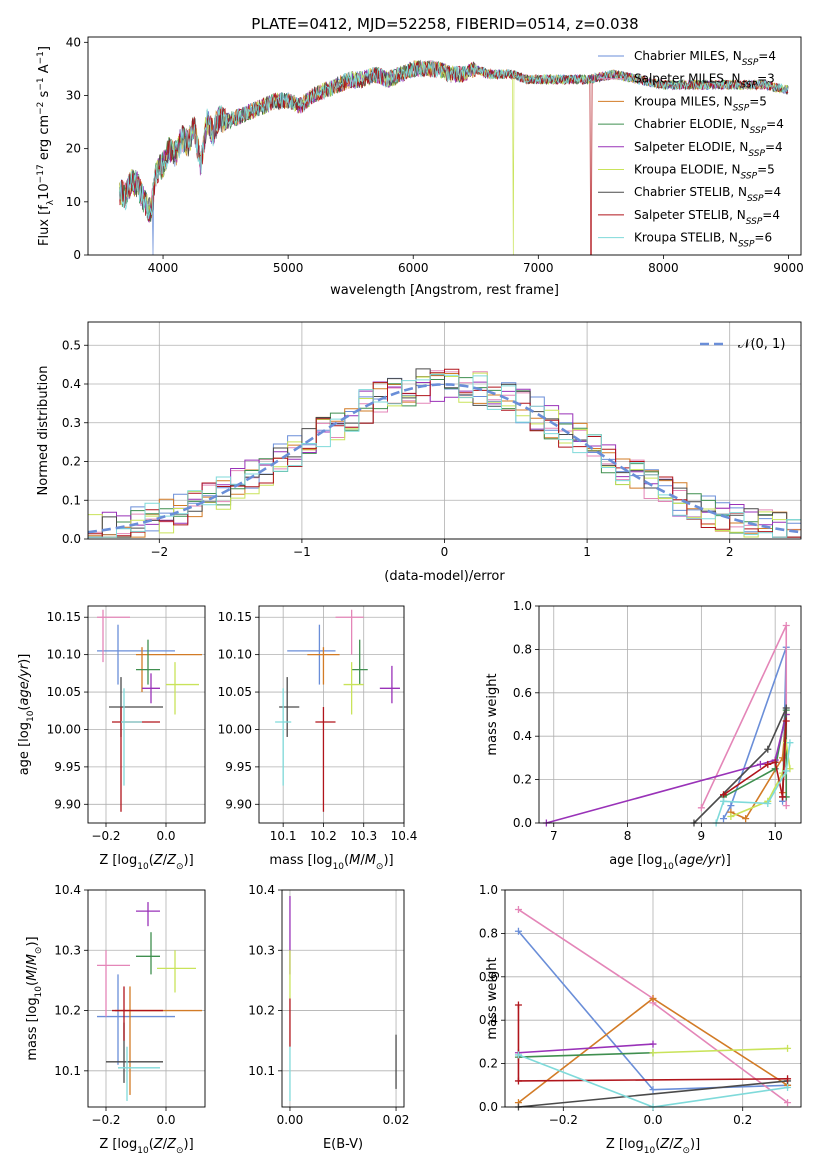 The image size is (819, 1170). Describe the element at coordinates (149, 710) in the screenshot. I see `plot-area-age-vs-z` at that location.